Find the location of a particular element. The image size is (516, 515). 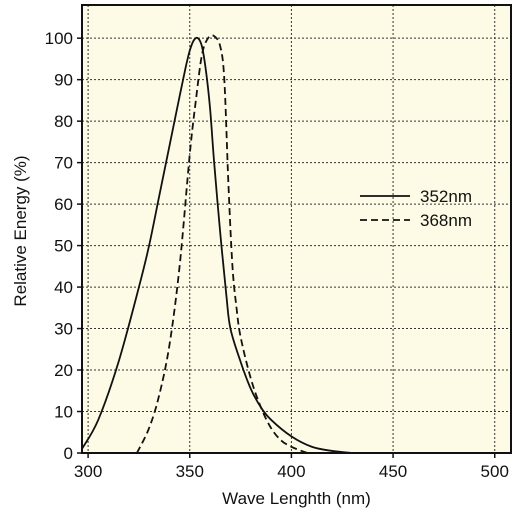

y-tick-label: 90 is located at coordinates (63, 80).